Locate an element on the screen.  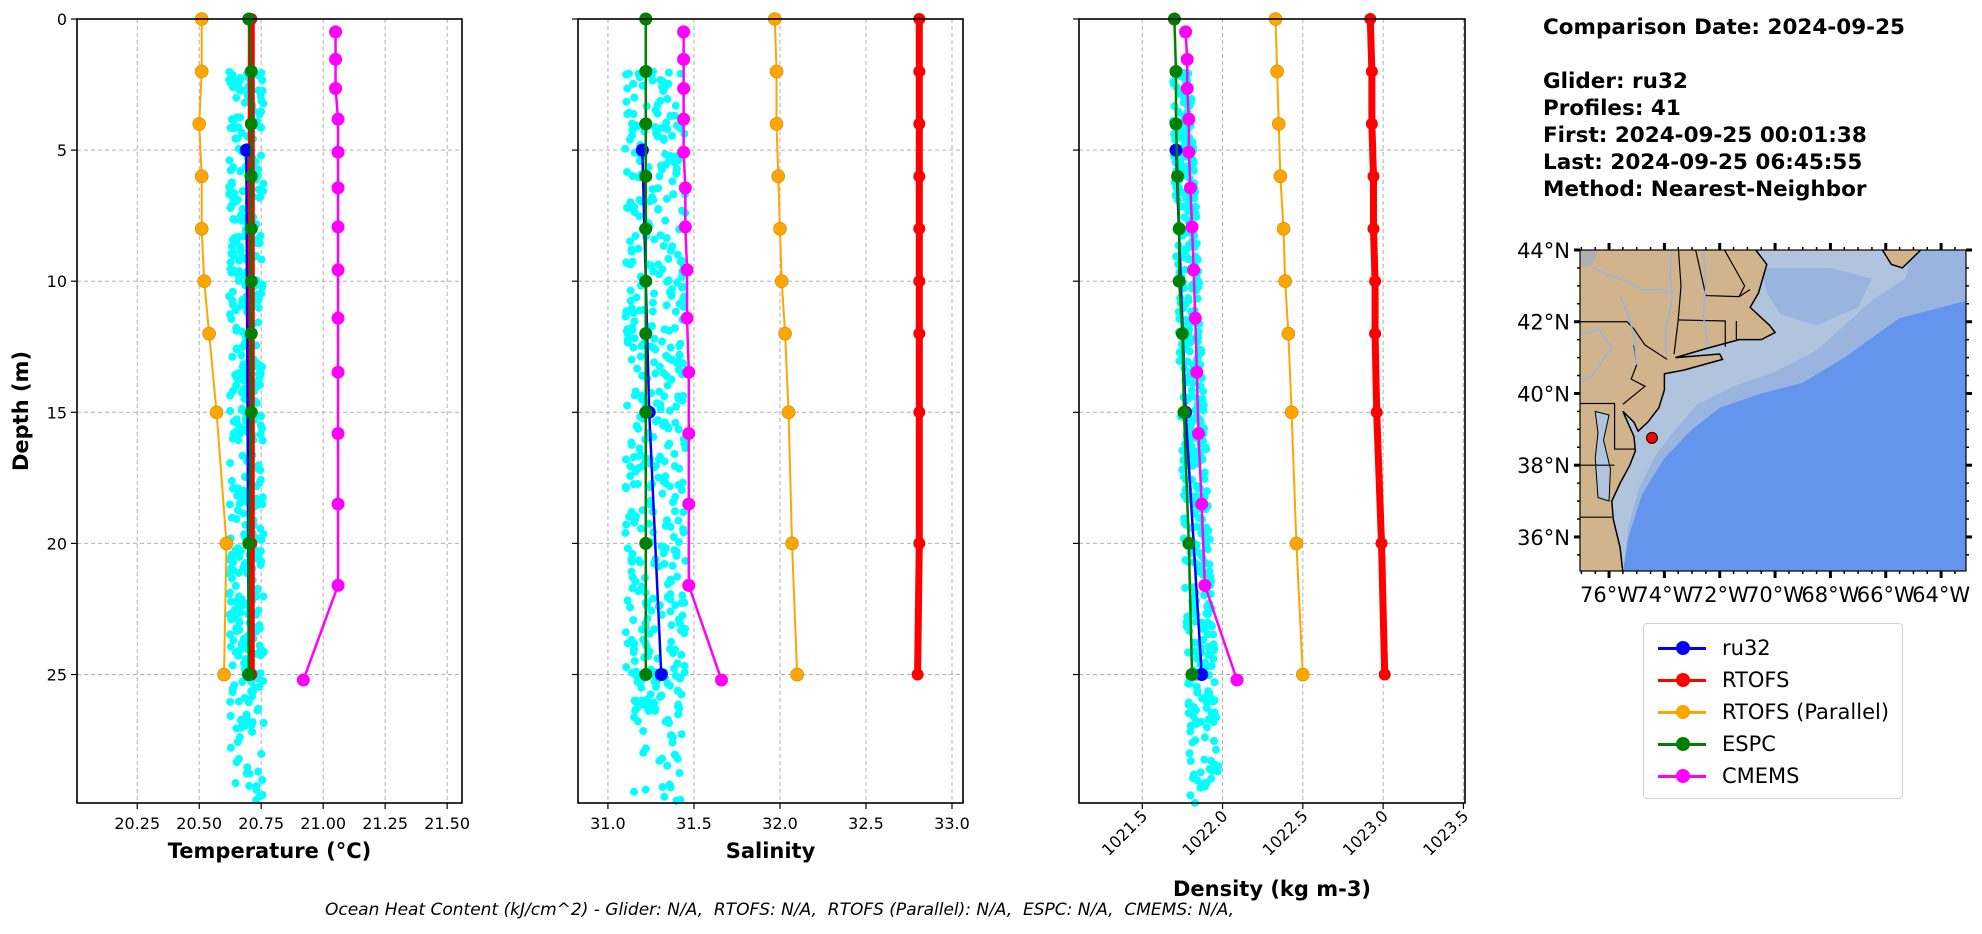
x-tick-label: 31.5 is located at coordinates (694, 823).